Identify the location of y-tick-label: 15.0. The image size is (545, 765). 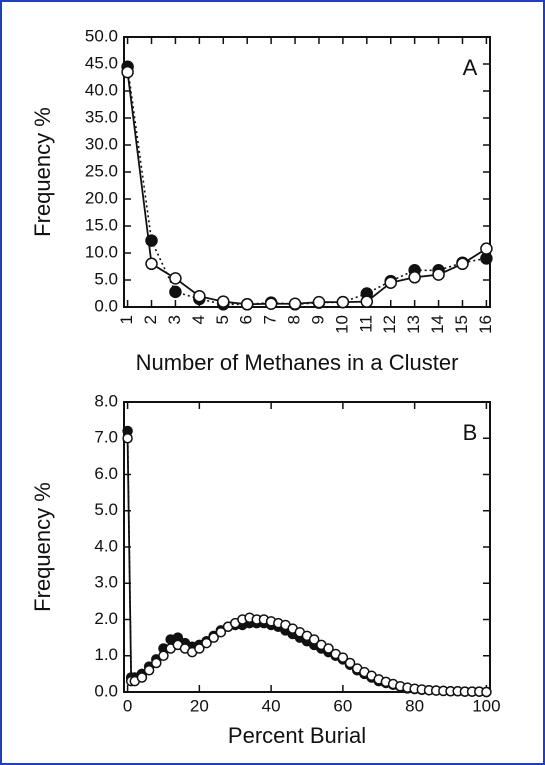
(101, 224).